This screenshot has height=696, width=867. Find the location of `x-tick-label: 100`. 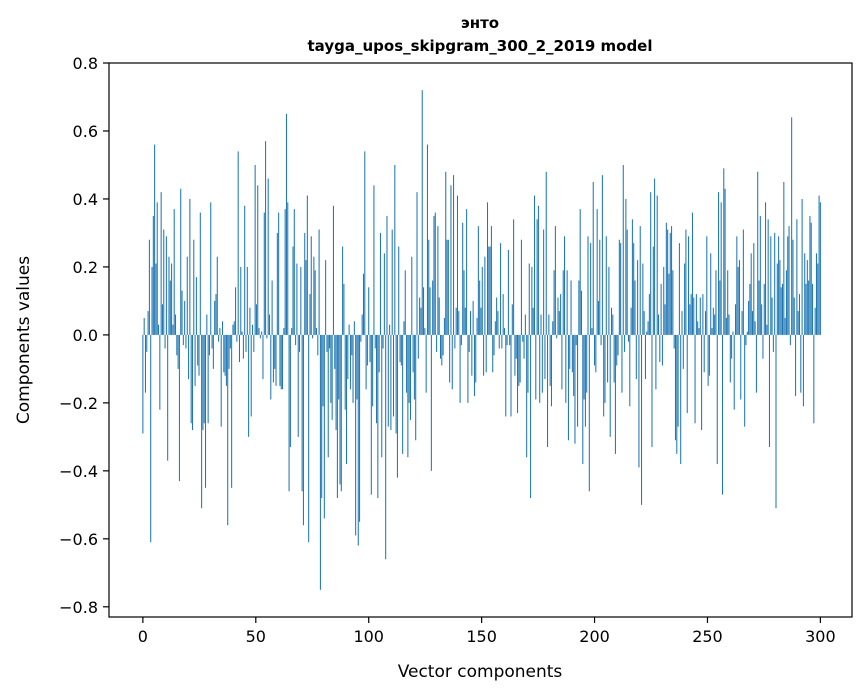

x-tick-label: 100 is located at coordinates (368, 636).